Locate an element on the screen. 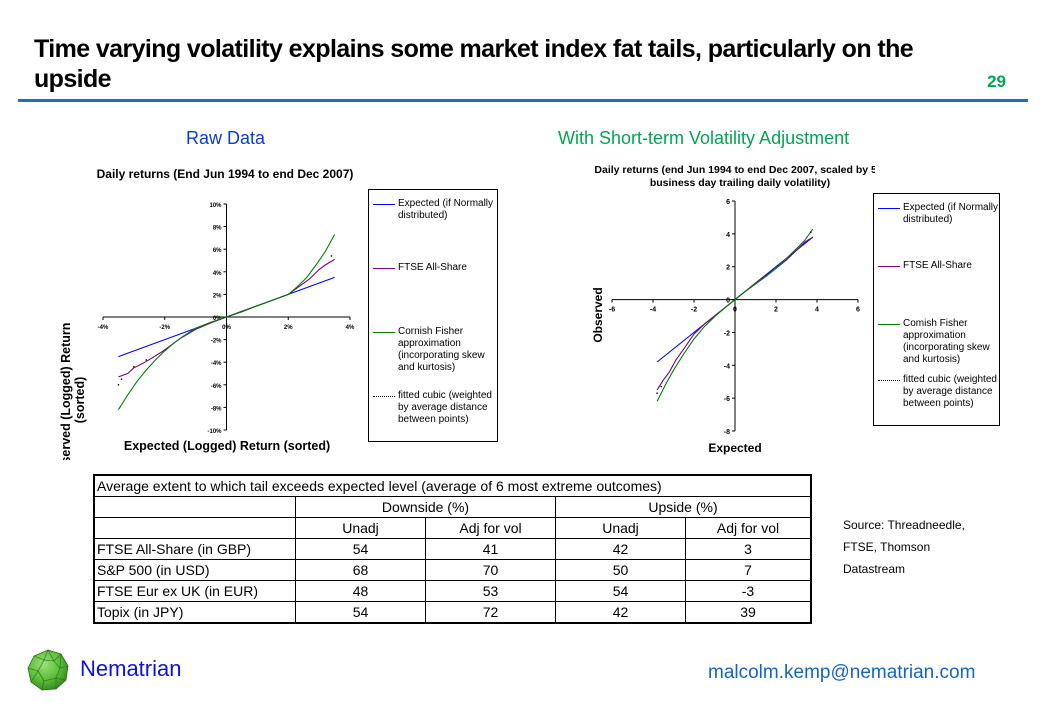 Image resolution: width=1040 pixels, height=720 pixels. x-tick-label: -6 is located at coordinates (612, 310).